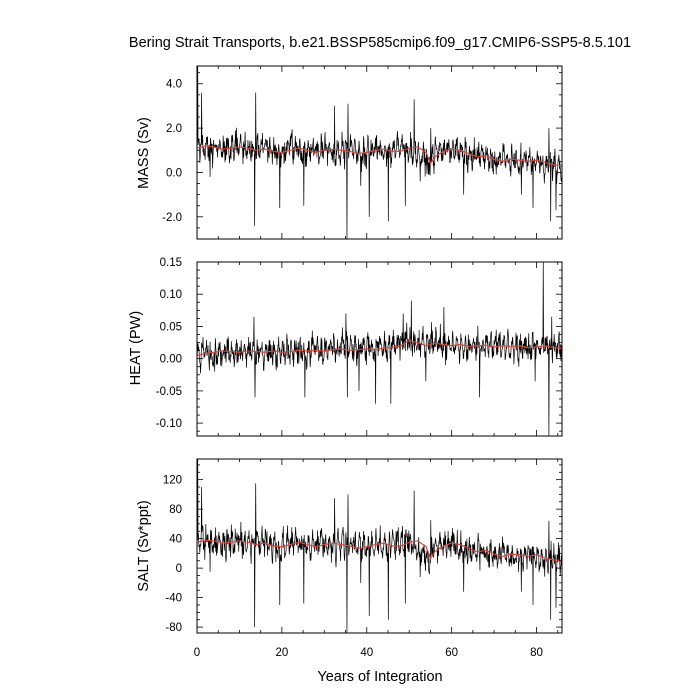 The image size is (700, 700). What do you see at coordinates (171, 263) in the screenshot?
I see `y-tick-label-heat: 0.15` at bounding box center [171, 263].